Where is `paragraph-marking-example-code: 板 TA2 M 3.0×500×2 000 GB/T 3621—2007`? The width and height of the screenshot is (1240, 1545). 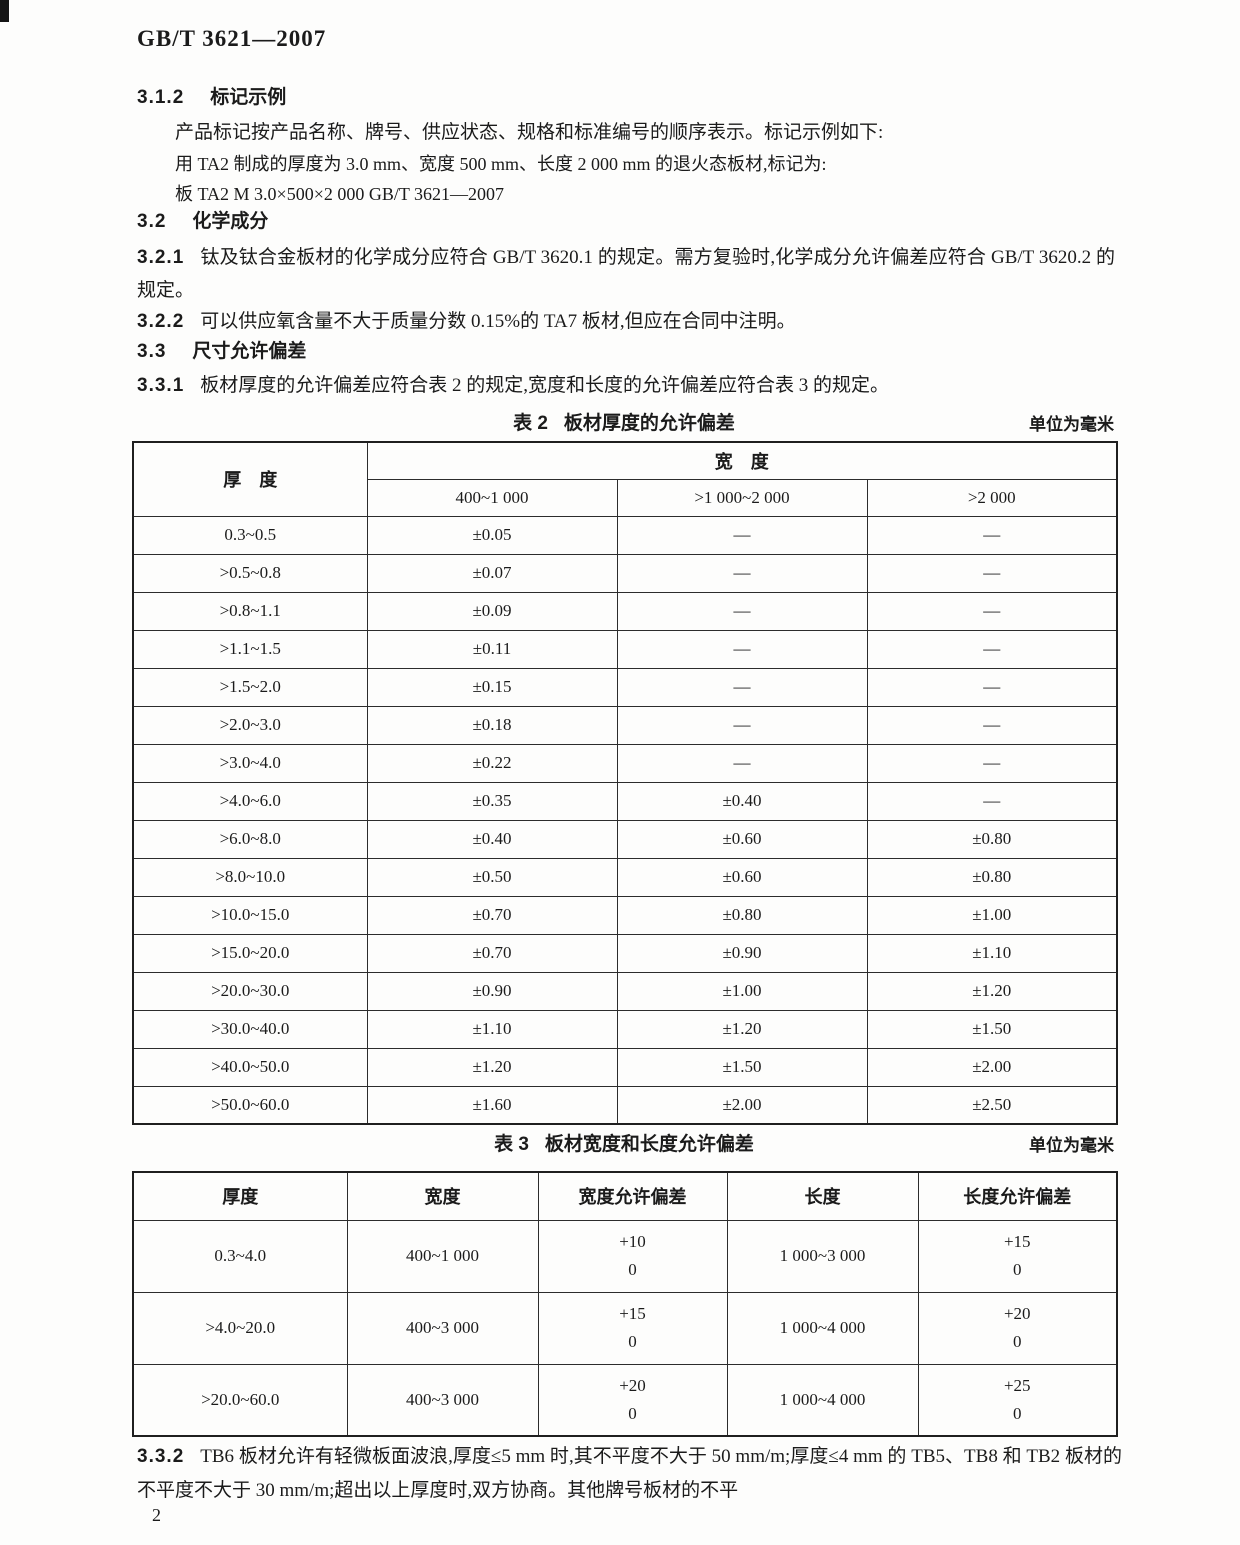 paragraph-marking-example-code: 板 TA2 M 3.0×500×2 000 GB/T 3621—2007 is located at coordinates (340, 194).